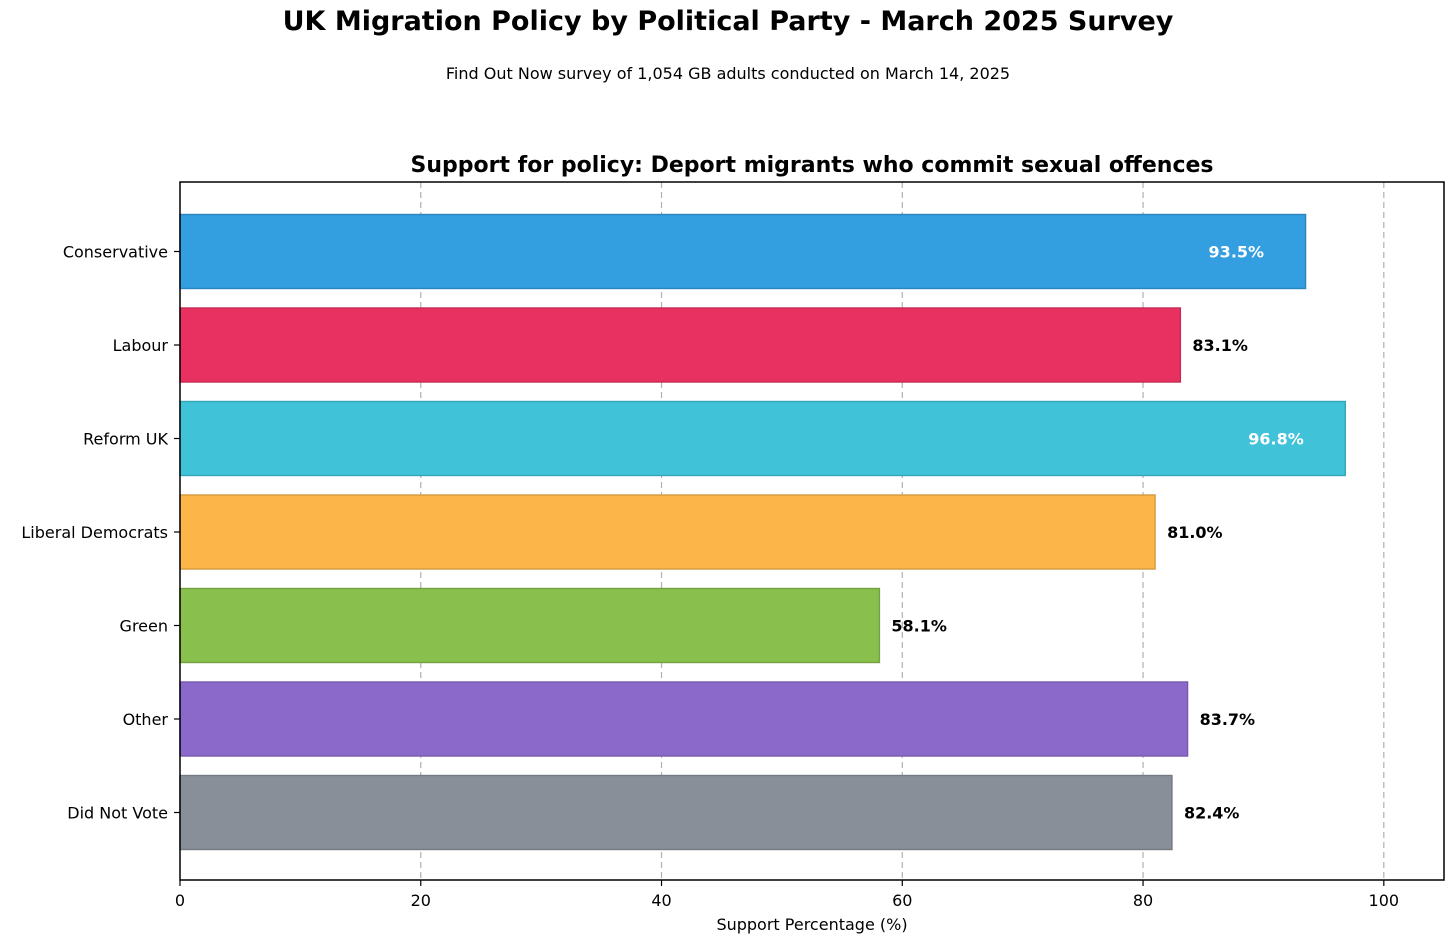 This screenshot has height=946, width=1456. What do you see at coordinates (661, 900) in the screenshot?
I see `x-tick-label: 40` at bounding box center [661, 900].